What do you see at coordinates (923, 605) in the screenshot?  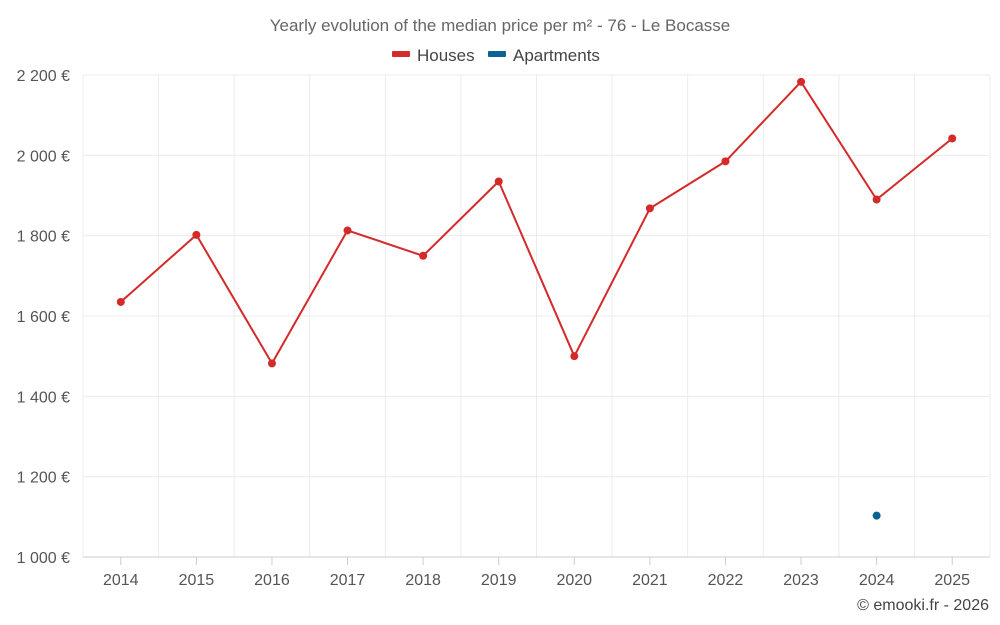 I see `credit-text: © emooki.fr - 2026` at bounding box center [923, 605].